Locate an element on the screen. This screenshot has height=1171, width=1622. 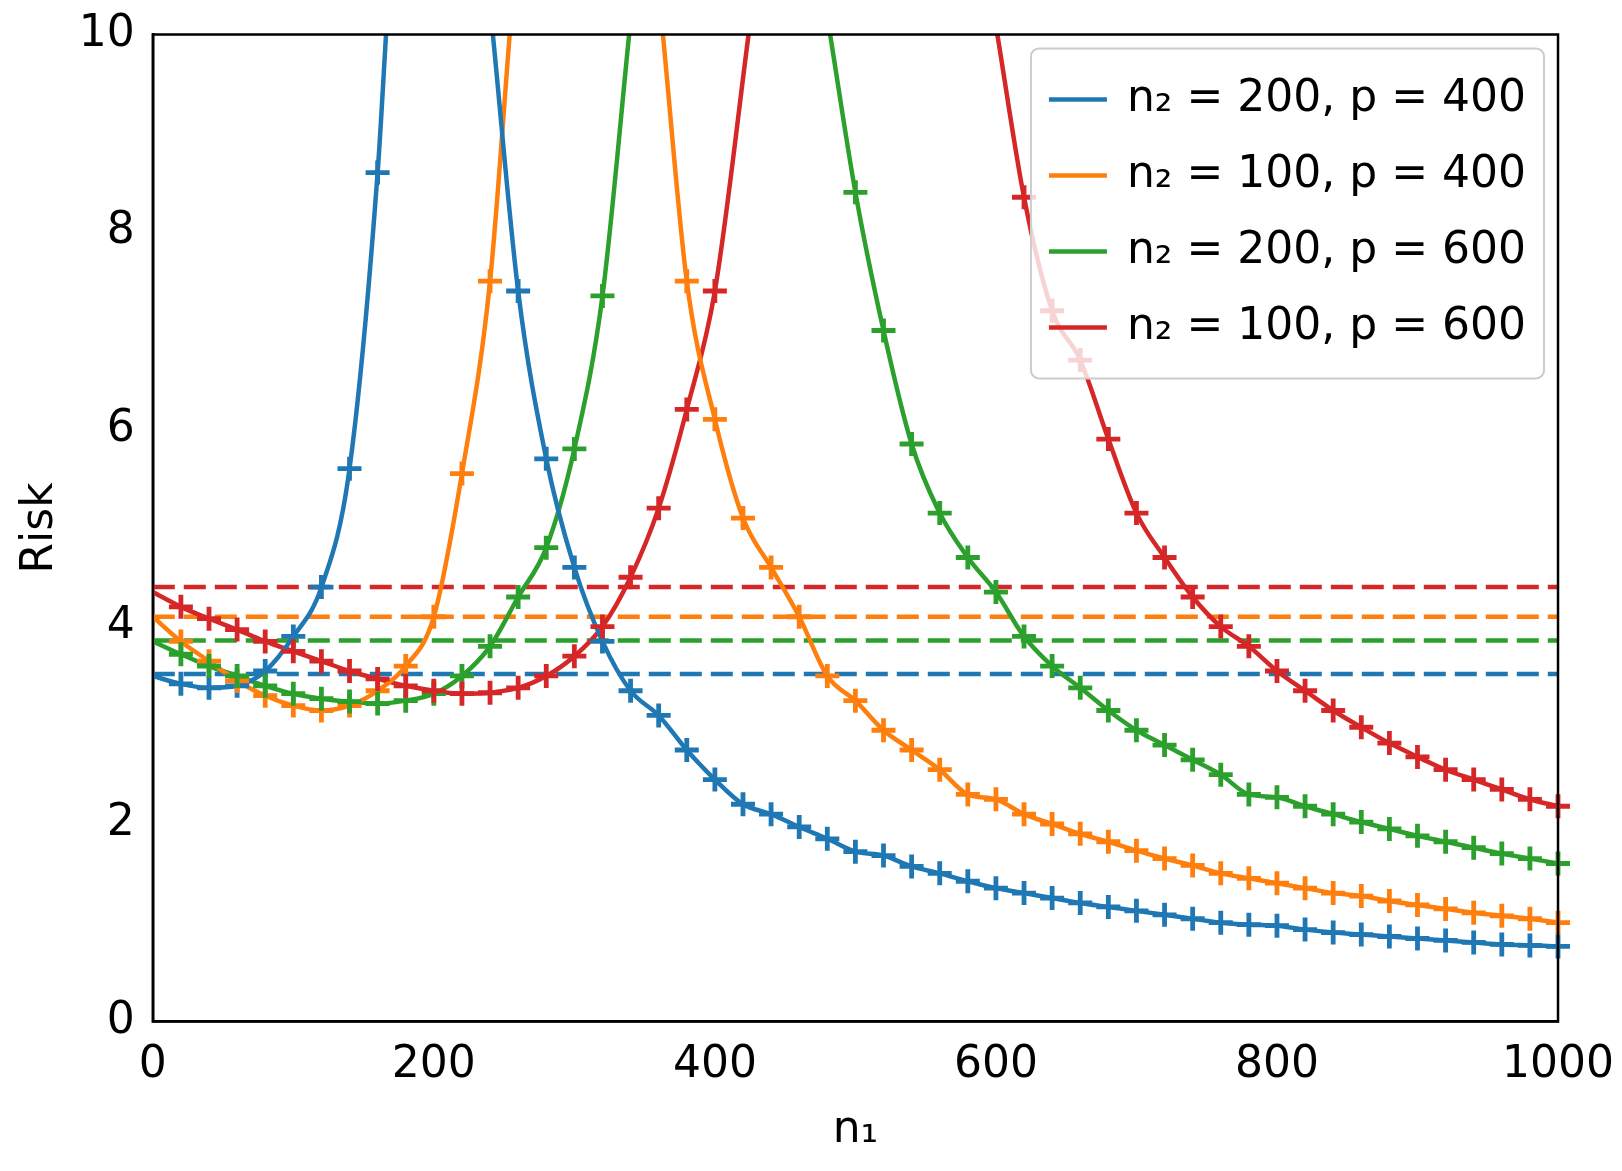
y-tick-label: 2 is located at coordinates (120, 820).